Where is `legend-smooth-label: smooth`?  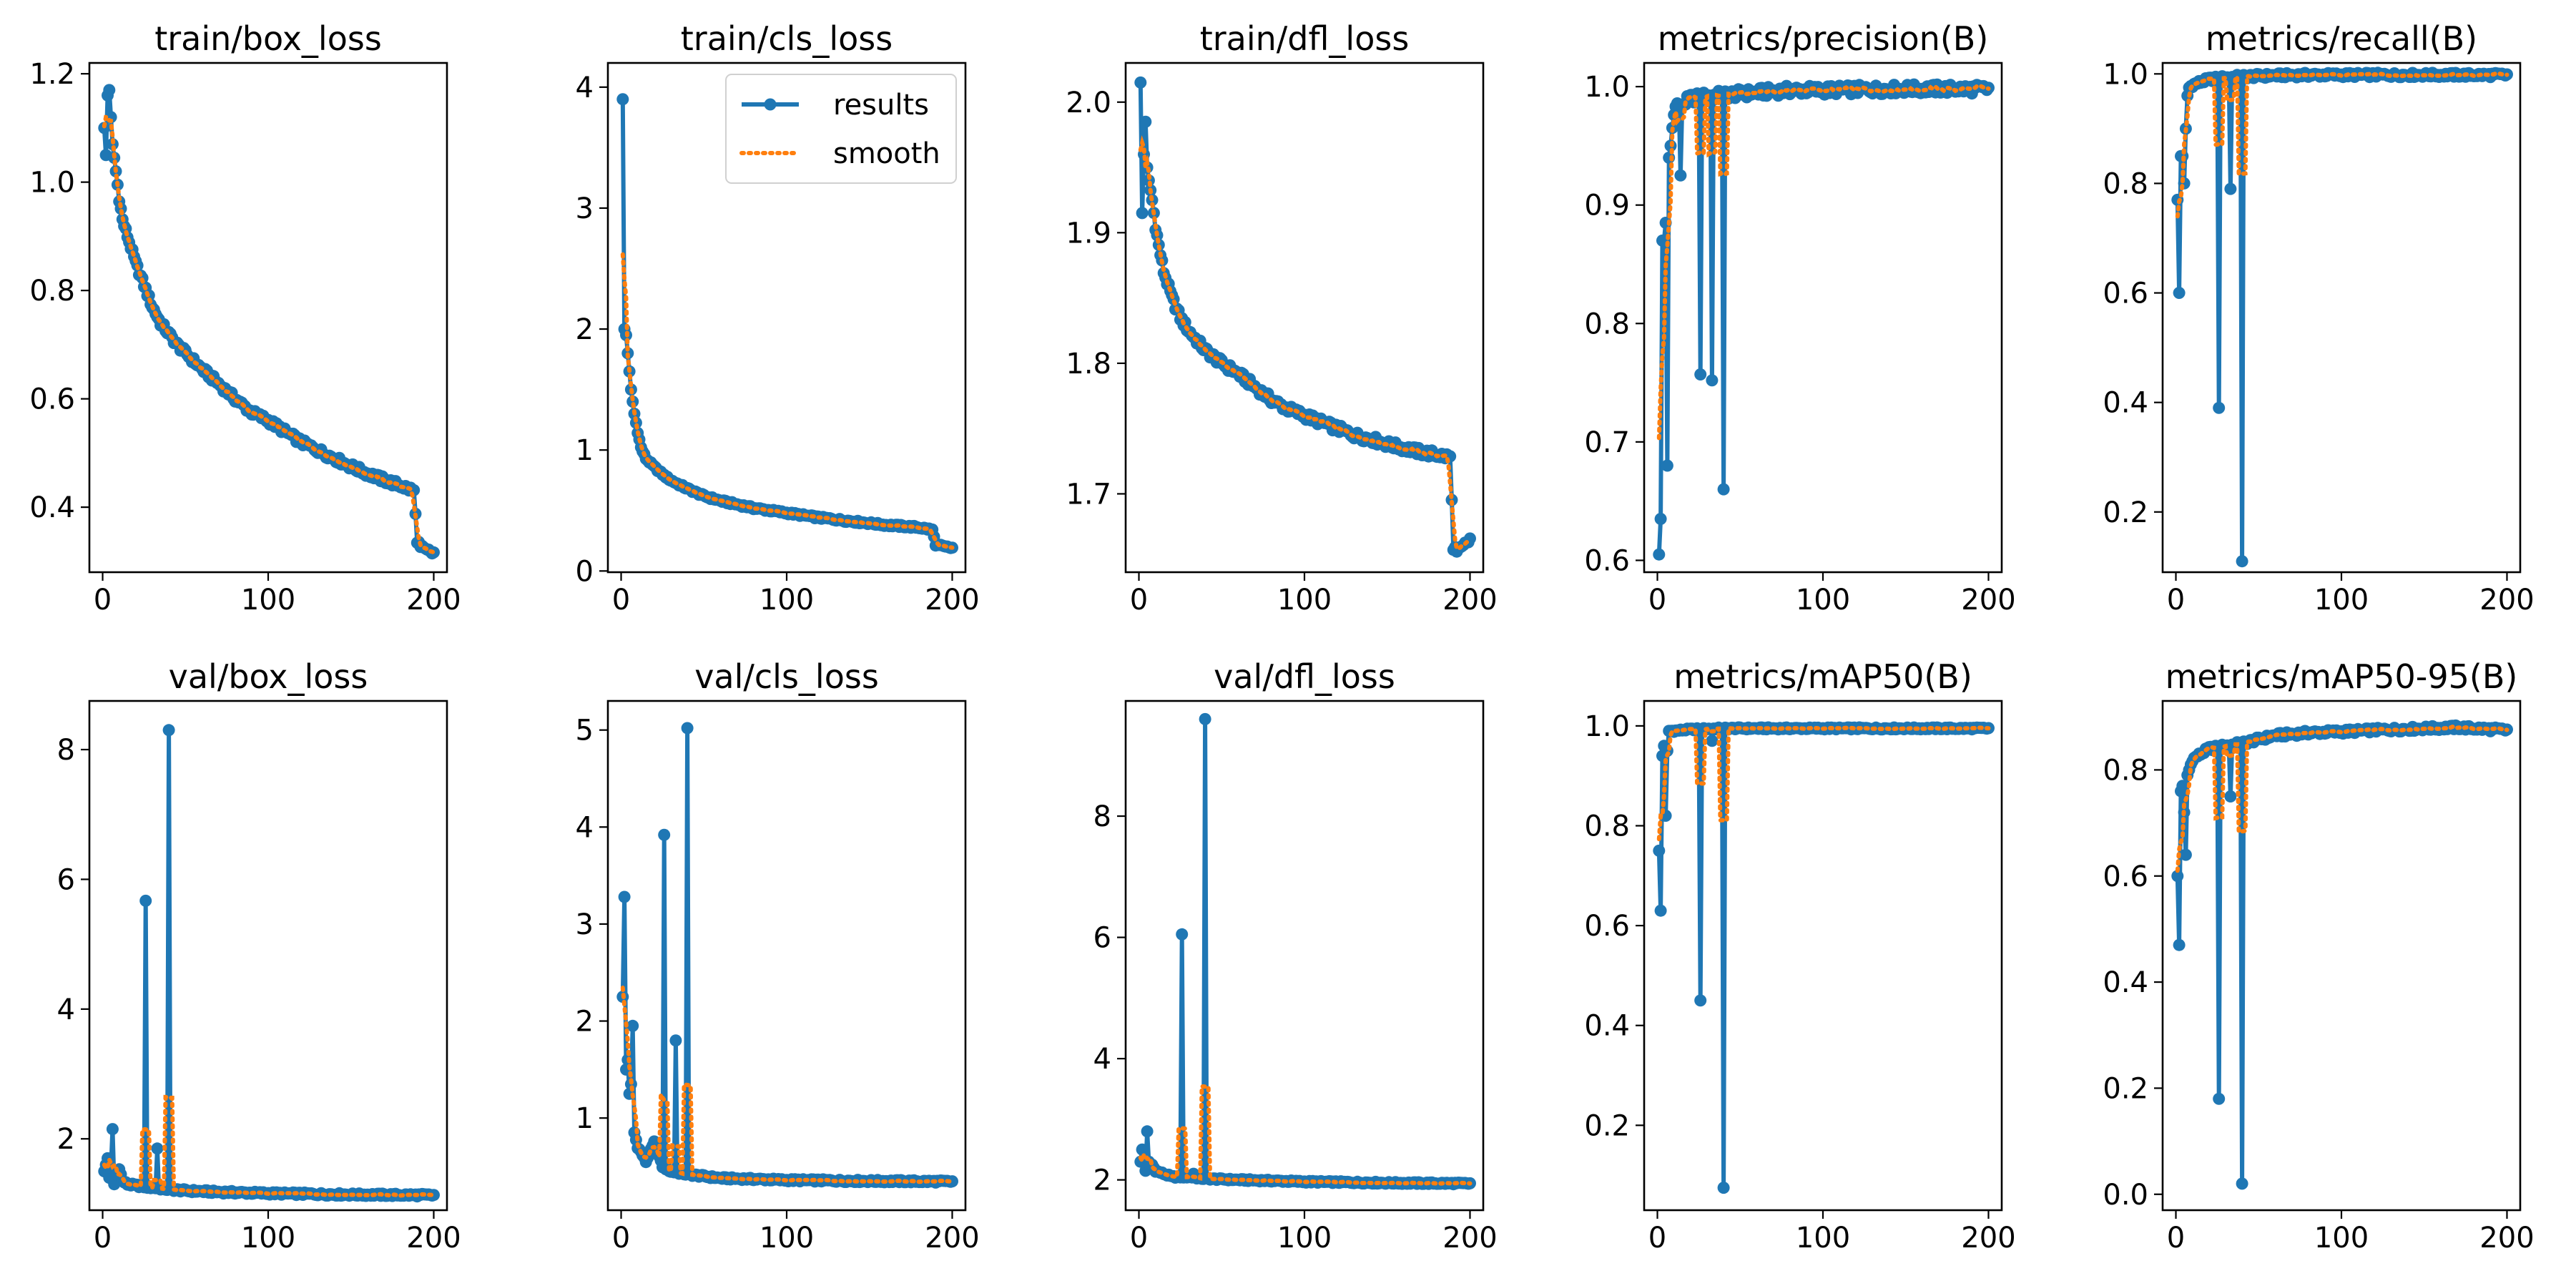
legend-smooth-label: smooth is located at coordinates (886, 153).